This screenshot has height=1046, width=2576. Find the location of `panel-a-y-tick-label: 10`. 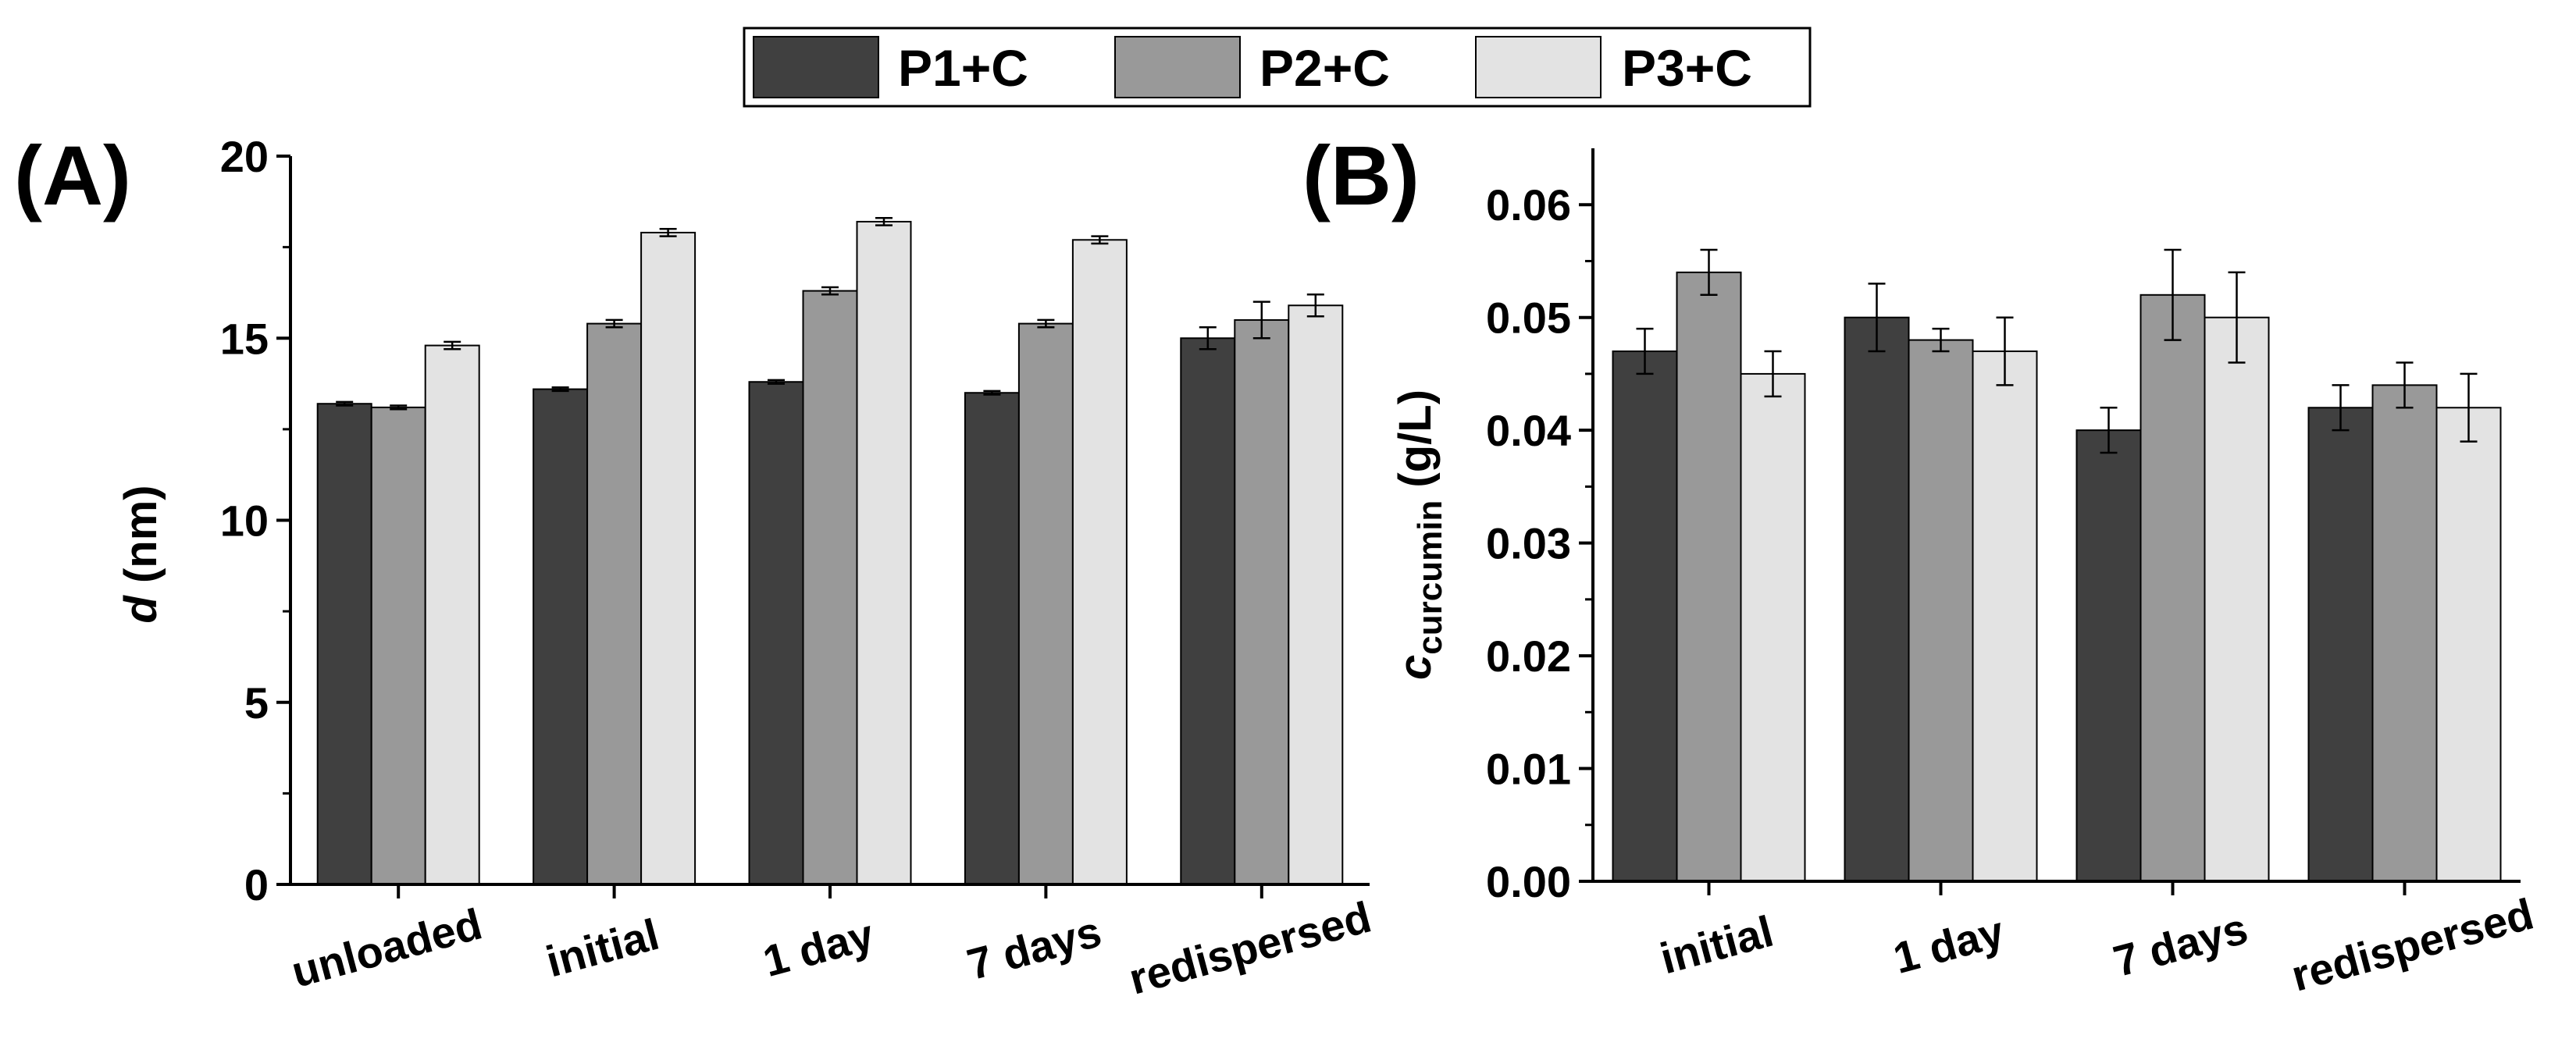

panel-a-y-tick-label: 10 is located at coordinates (245, 521).